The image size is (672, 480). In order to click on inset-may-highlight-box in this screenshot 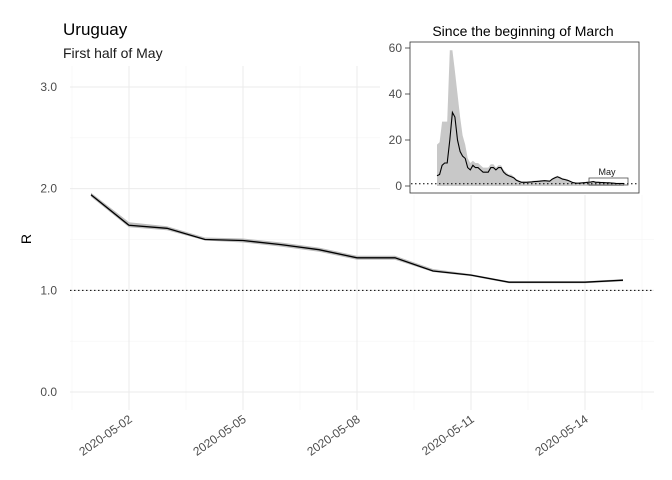, I will do `click(608, 181)`.